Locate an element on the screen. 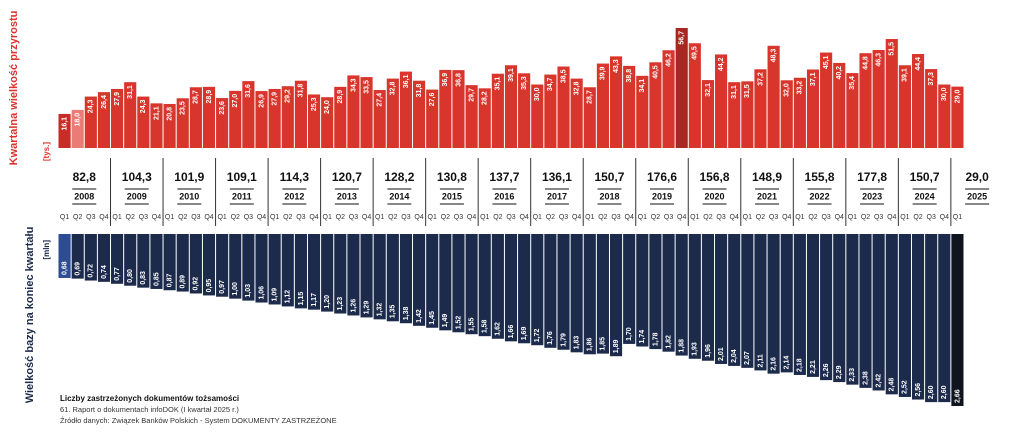 This screenshot has height=445, width=1024. value-label: 0,69 is located at coordinates (78, 269).